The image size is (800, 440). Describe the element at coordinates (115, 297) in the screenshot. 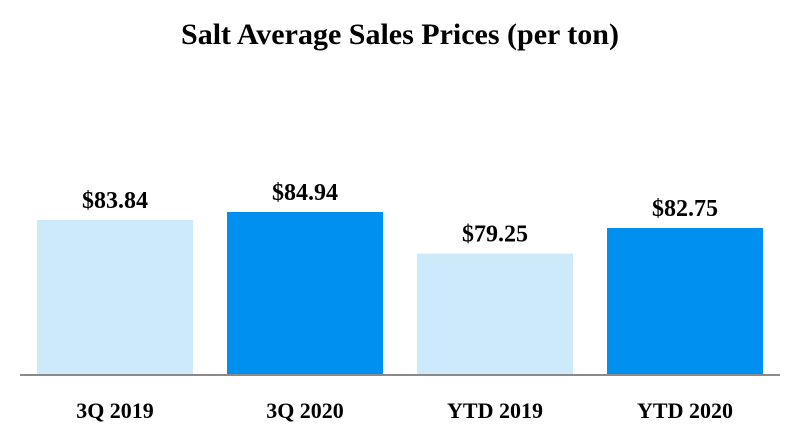

I see `bar-3q-2019` at that location.